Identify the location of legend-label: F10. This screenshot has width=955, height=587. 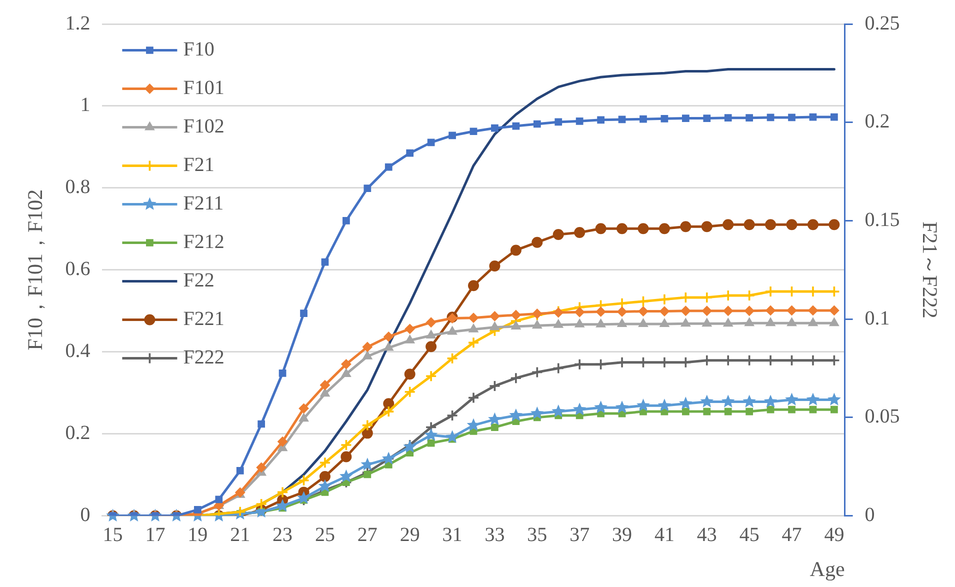
(198, 49).